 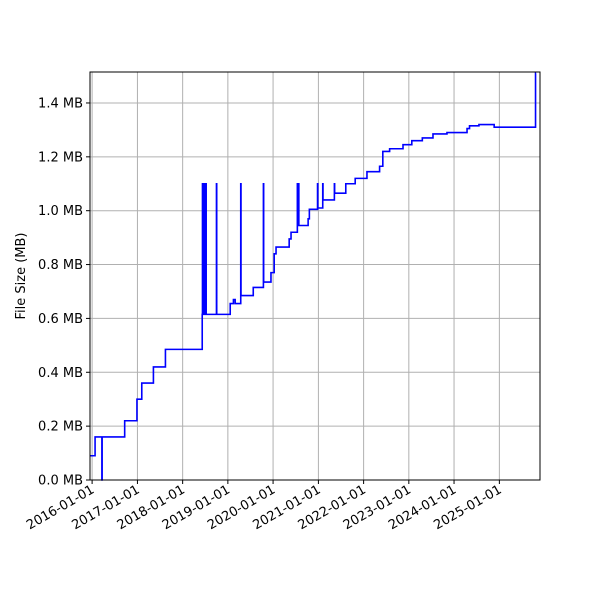 I want to click on y-axis-label: File Size (MB), so click(x=21, y=276).